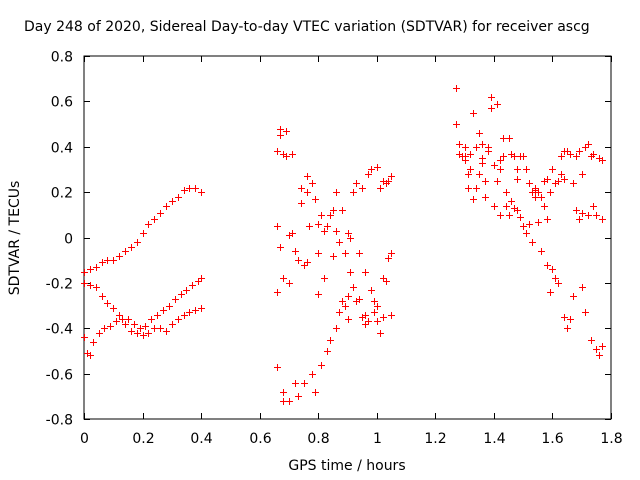 The width and height of the screenshot is (640, 480). What do you see at coordinates (15, 238) in the screenshot?
I see `y-axis-title: SDTVAR / TECUs` at bounding box center [15, 238].